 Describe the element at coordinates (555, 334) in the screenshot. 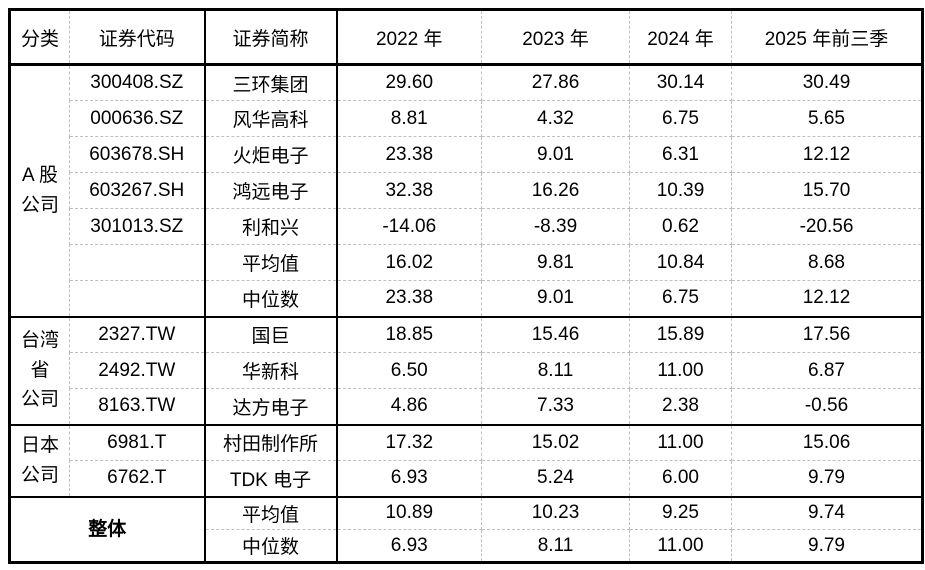

I see `value-cell: 15.46` at that location.